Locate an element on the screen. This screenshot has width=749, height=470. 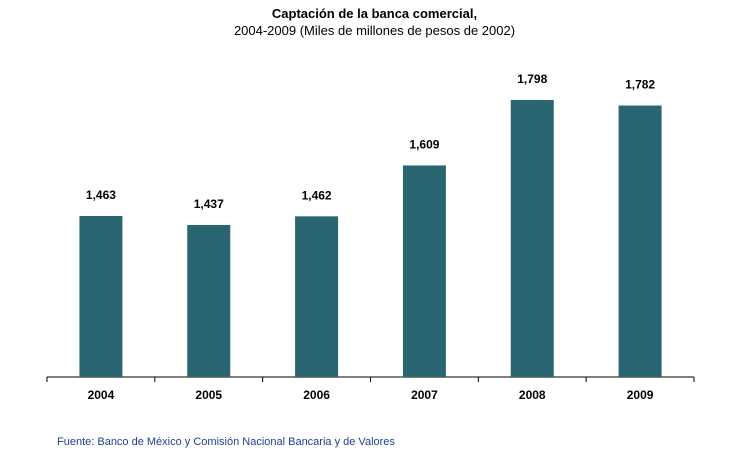
tick-label-2006: 2006 is located at coordinates (316, 395).